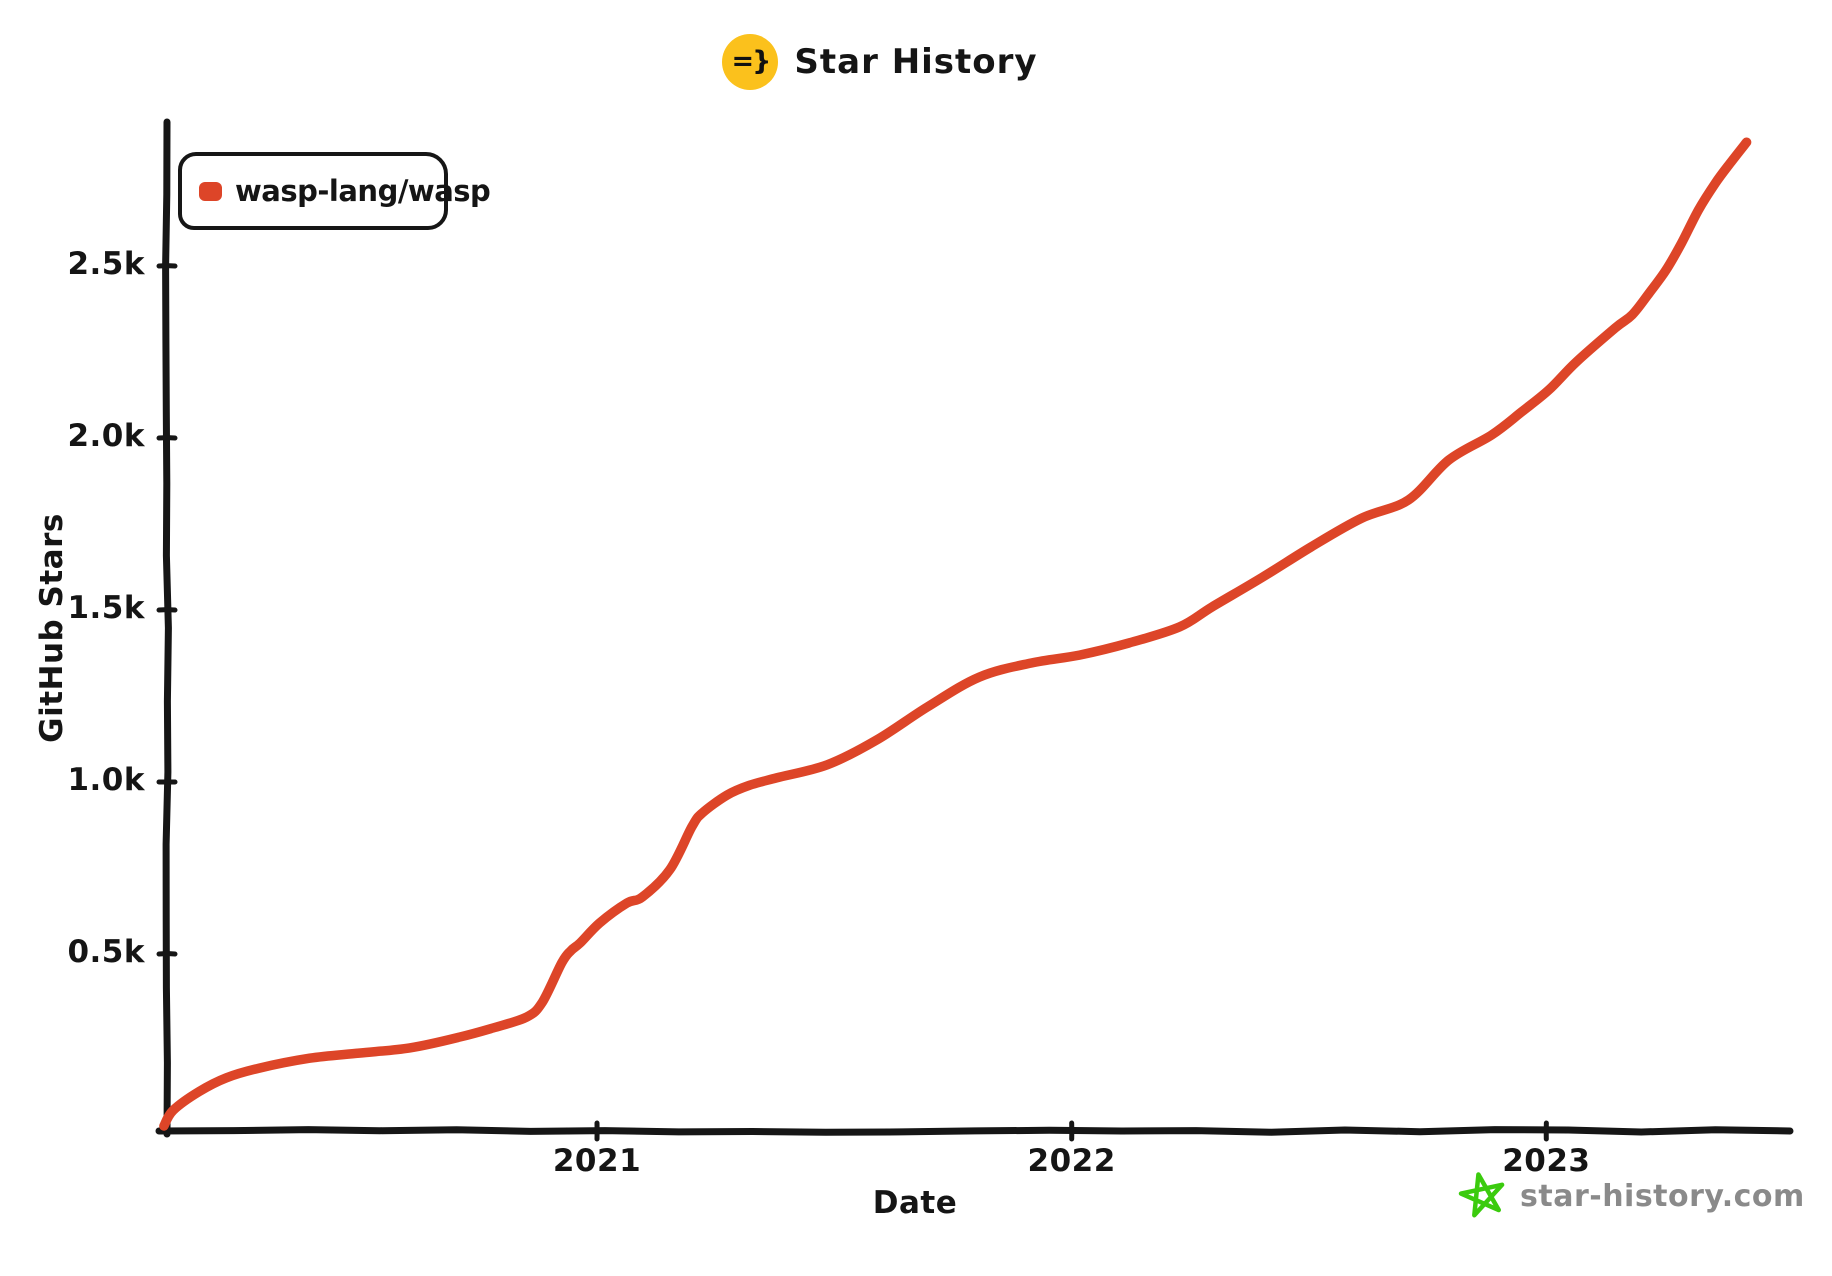 This screenshot has height=1276, width=1832. I want to click on y-tick-label: 0.5k, so click(106, 952).